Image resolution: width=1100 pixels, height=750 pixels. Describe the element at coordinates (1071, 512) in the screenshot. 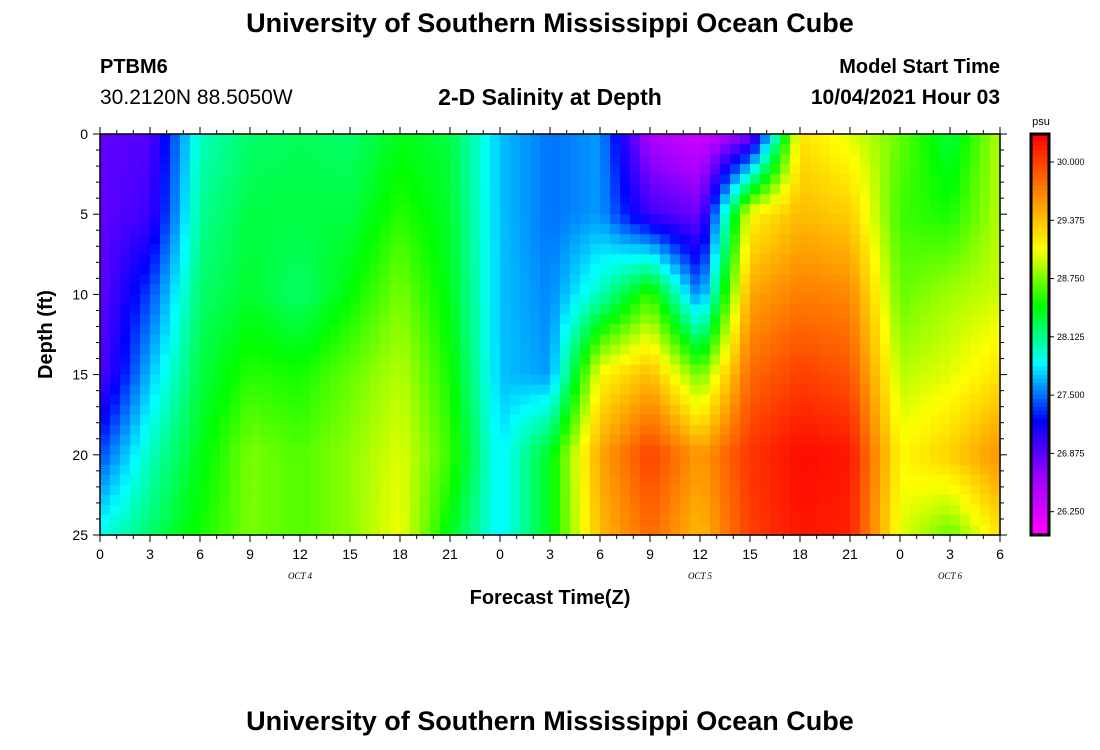

I see `colorbar-tick-label: 26.250` at that location.